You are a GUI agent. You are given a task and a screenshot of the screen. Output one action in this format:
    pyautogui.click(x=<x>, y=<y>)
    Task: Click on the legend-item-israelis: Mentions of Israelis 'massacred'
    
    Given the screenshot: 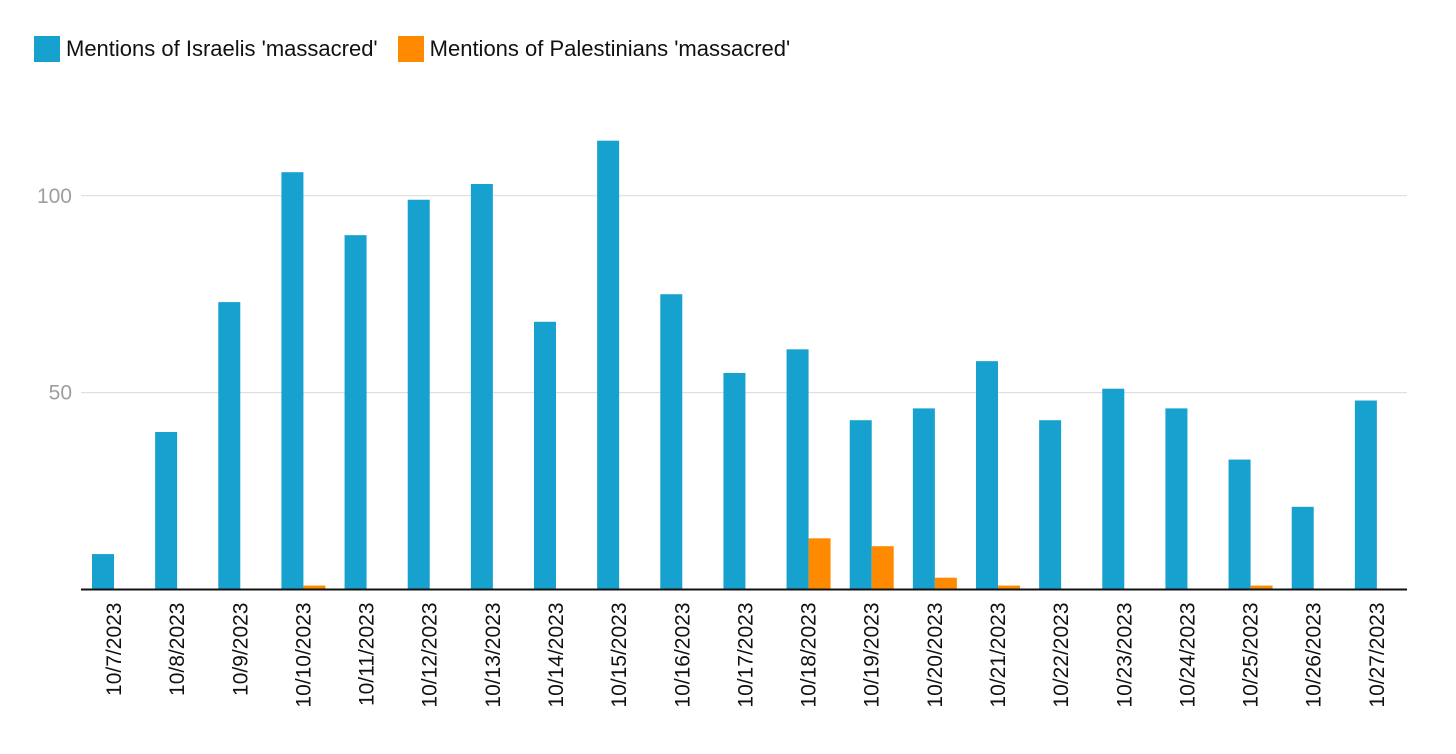 What is the action you would take?
    pyautogui.click(x=206, y=49)
    